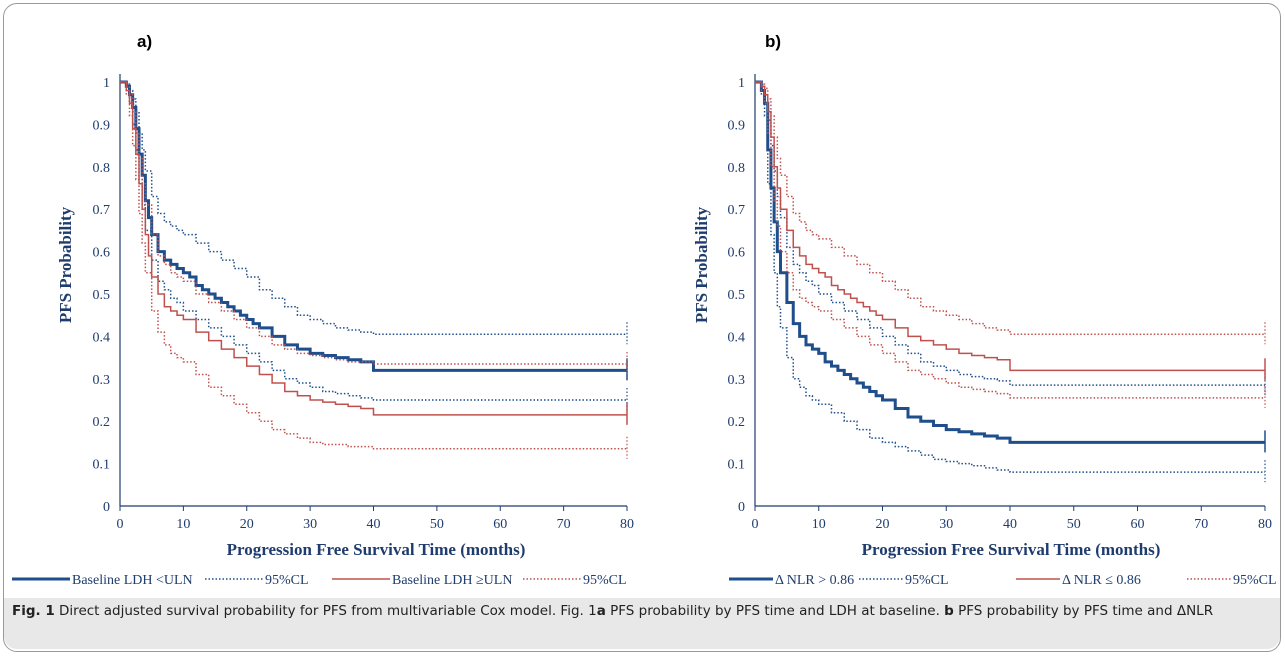  What do you see at coordinates (946, 524) in the screenshot?
I see `x-tick-label-b: 30` at bounding box center [946, 524].